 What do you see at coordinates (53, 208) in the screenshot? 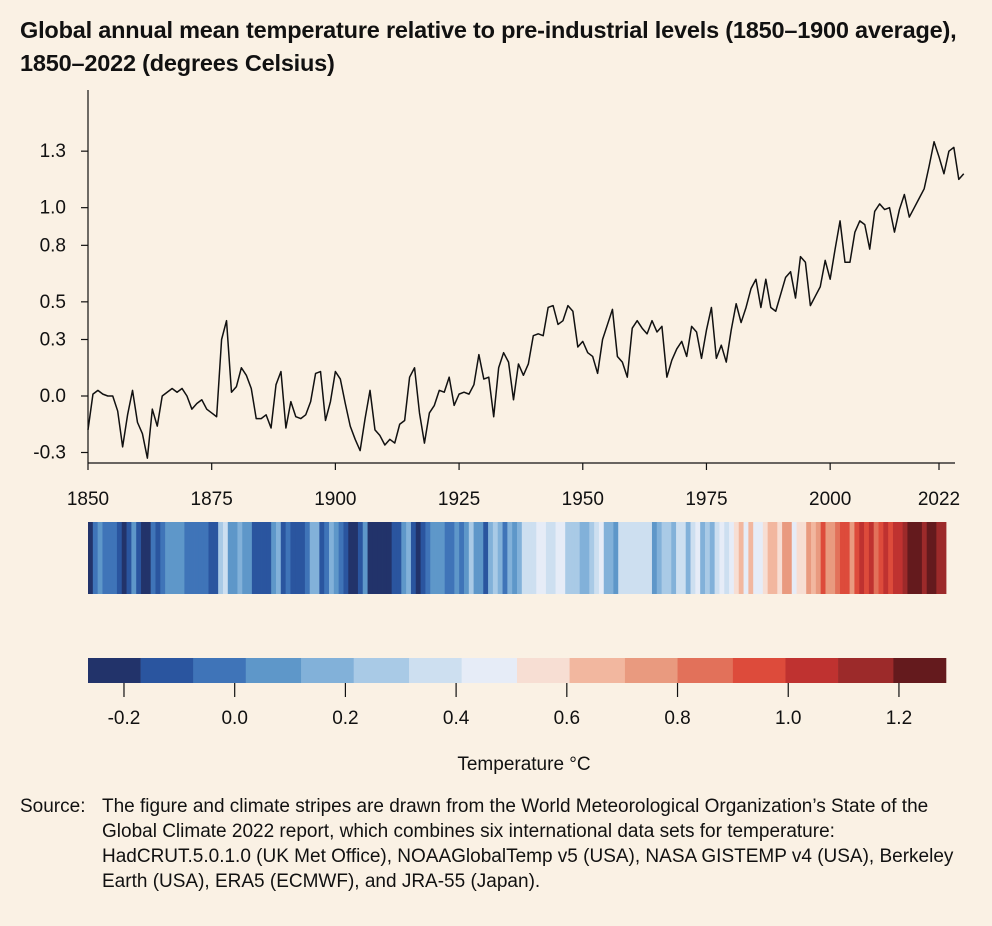
I see `y-tick-label: 1.0` at bounding box center [53, 208].